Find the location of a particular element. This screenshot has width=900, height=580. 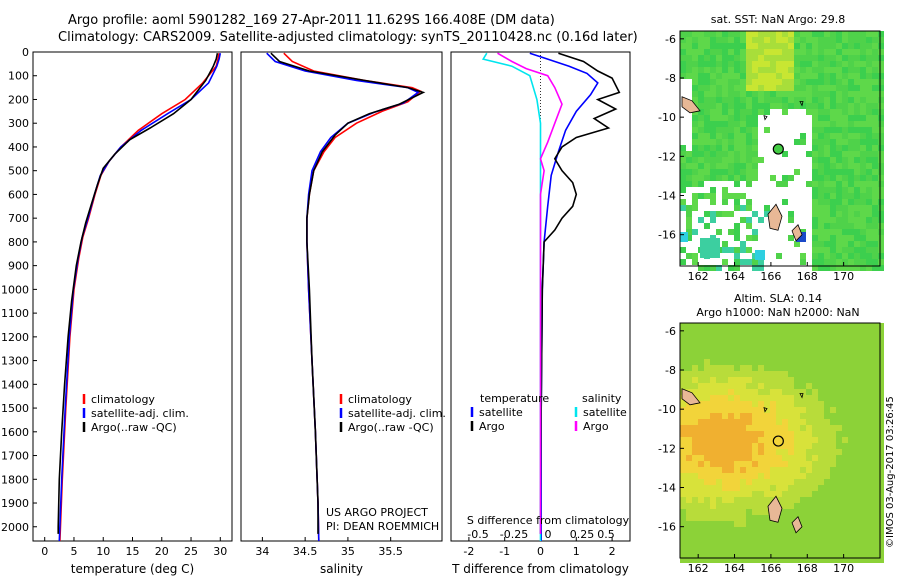

series-line-argo-raw-qc- is located at coordinates (348, 293).